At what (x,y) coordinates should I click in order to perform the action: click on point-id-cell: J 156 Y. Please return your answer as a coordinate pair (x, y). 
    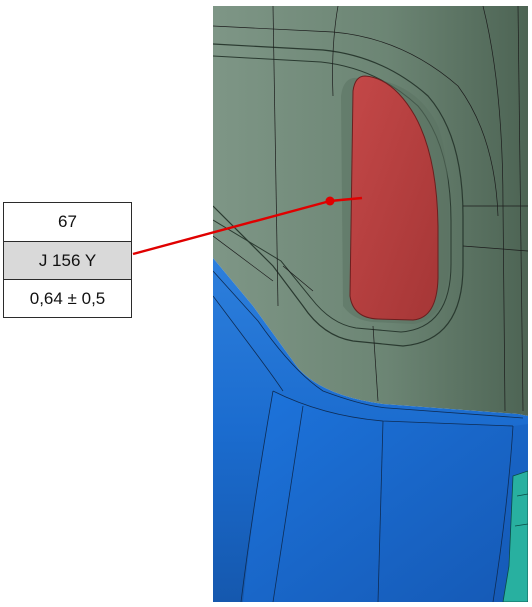
    Looking at the image, I should click on (67, 260).